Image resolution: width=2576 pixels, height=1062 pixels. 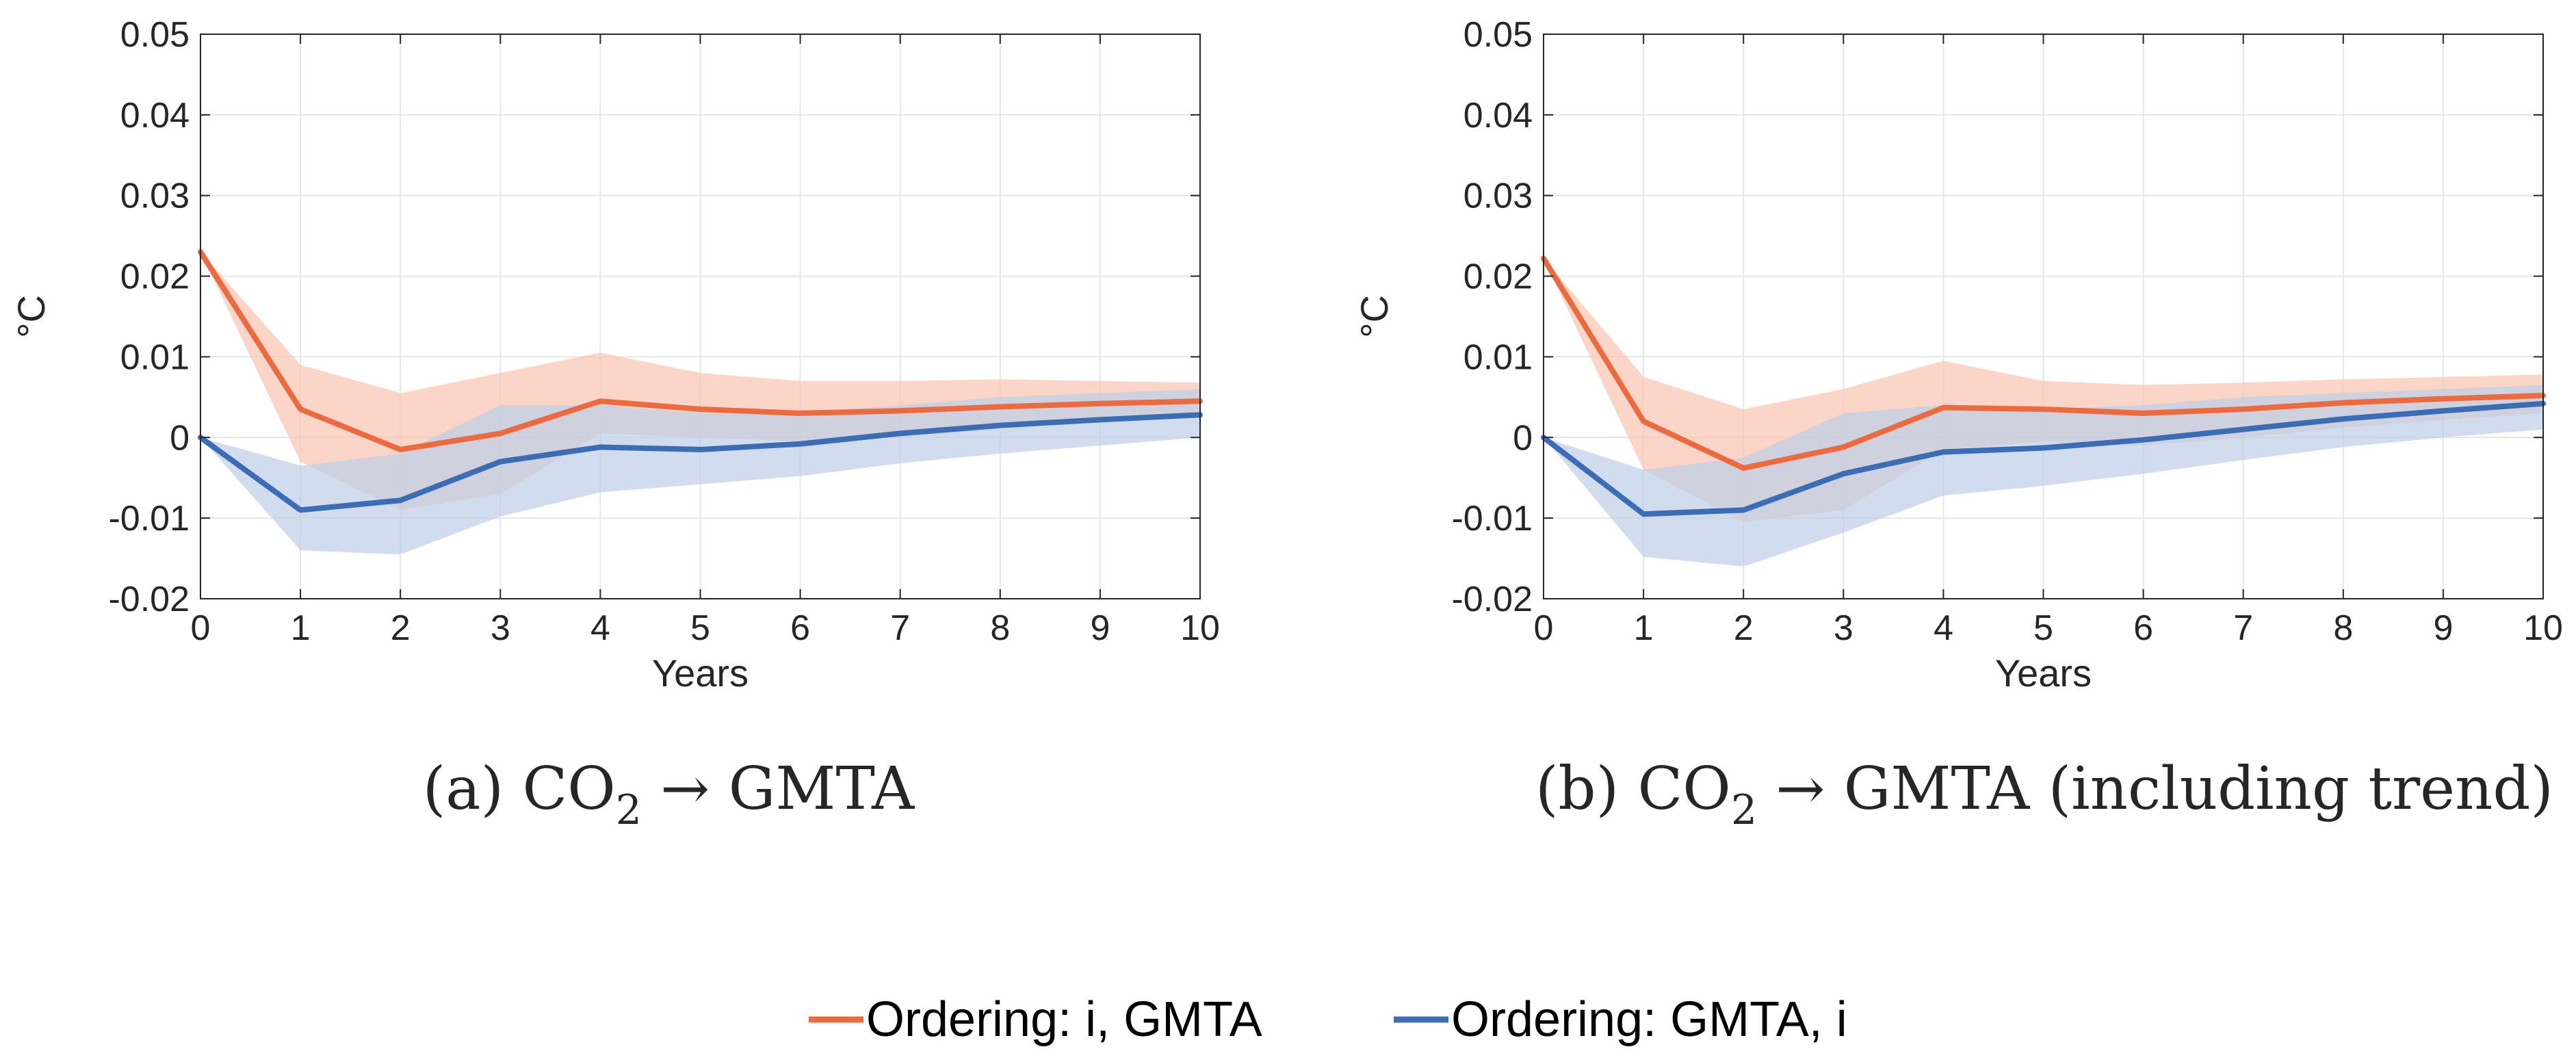 I want to click on legend: Ordering: i, GMTA Ordering: GMTA, i, so click(x=1328, y=1019).